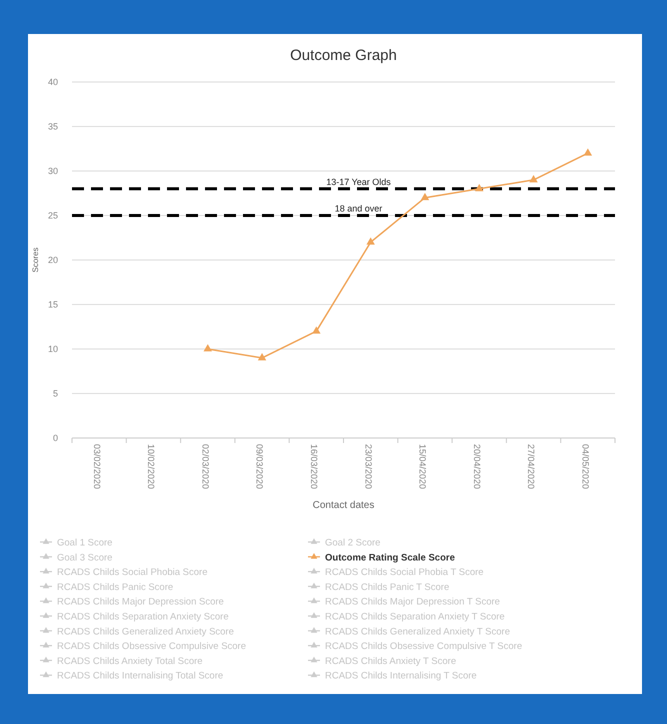  Describe the element at coordinates (53, 171) in the screenshot. I see `y-tick-label: 30` at that location.